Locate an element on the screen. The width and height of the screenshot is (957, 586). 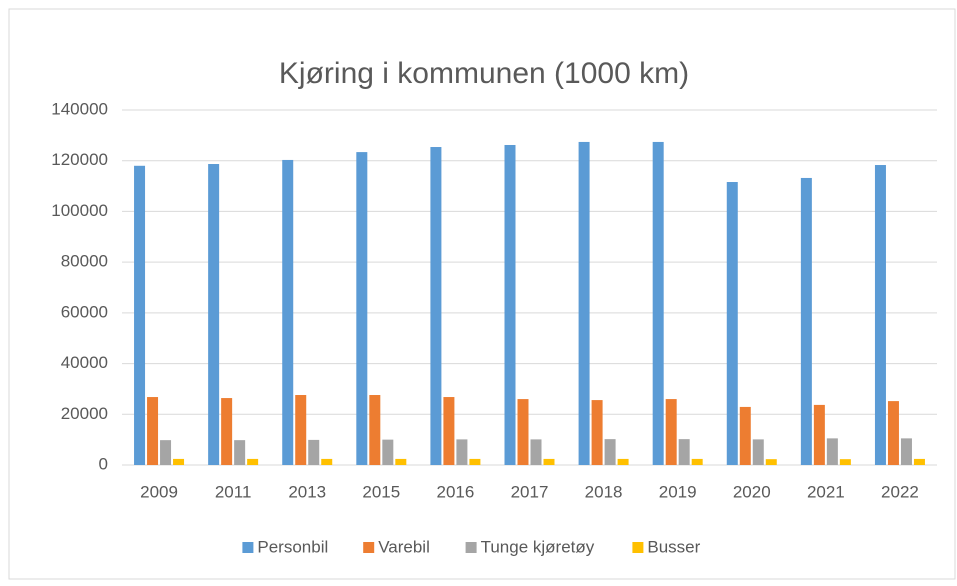
y-tick-label: 80000 is located at coordinates (84, 261).